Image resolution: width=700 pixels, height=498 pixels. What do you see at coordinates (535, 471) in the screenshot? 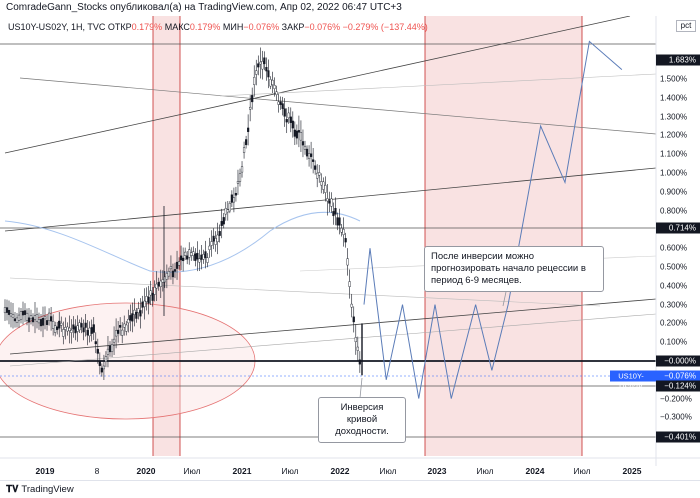
I see `x-tick-label: 2024` at bounding box center [535, 471].